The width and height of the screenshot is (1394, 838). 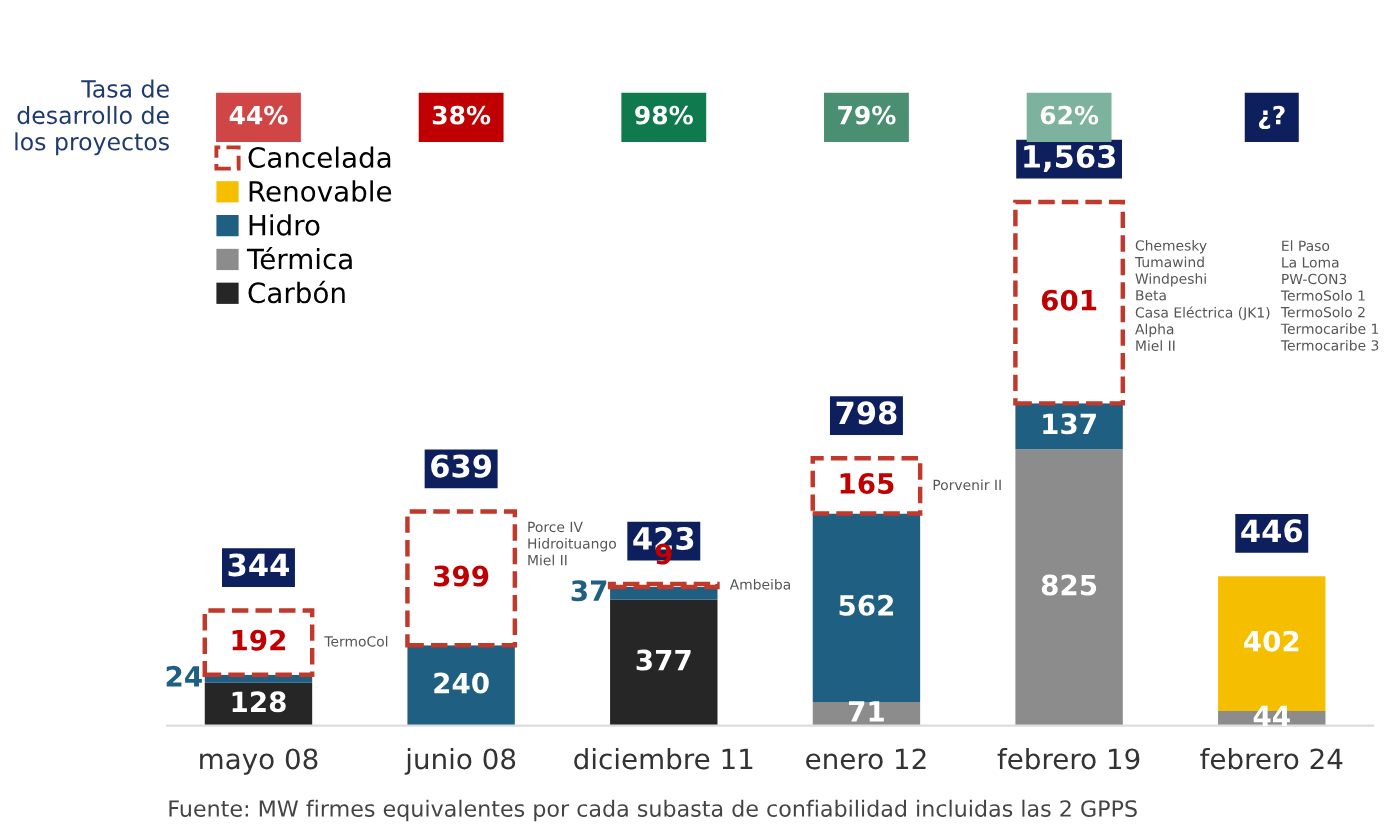 What do you see at coordinates (1069, 424) in the screenshot?
I see `data-label: 137` at bounding box center [1069, 424].